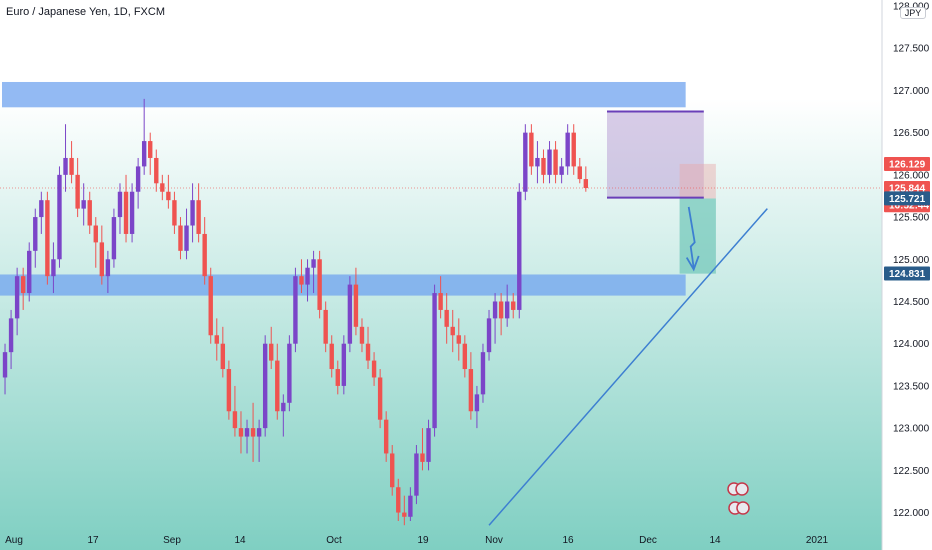 The image size is (932, 550). I want to click on consolidation-box, so click(655, 154).